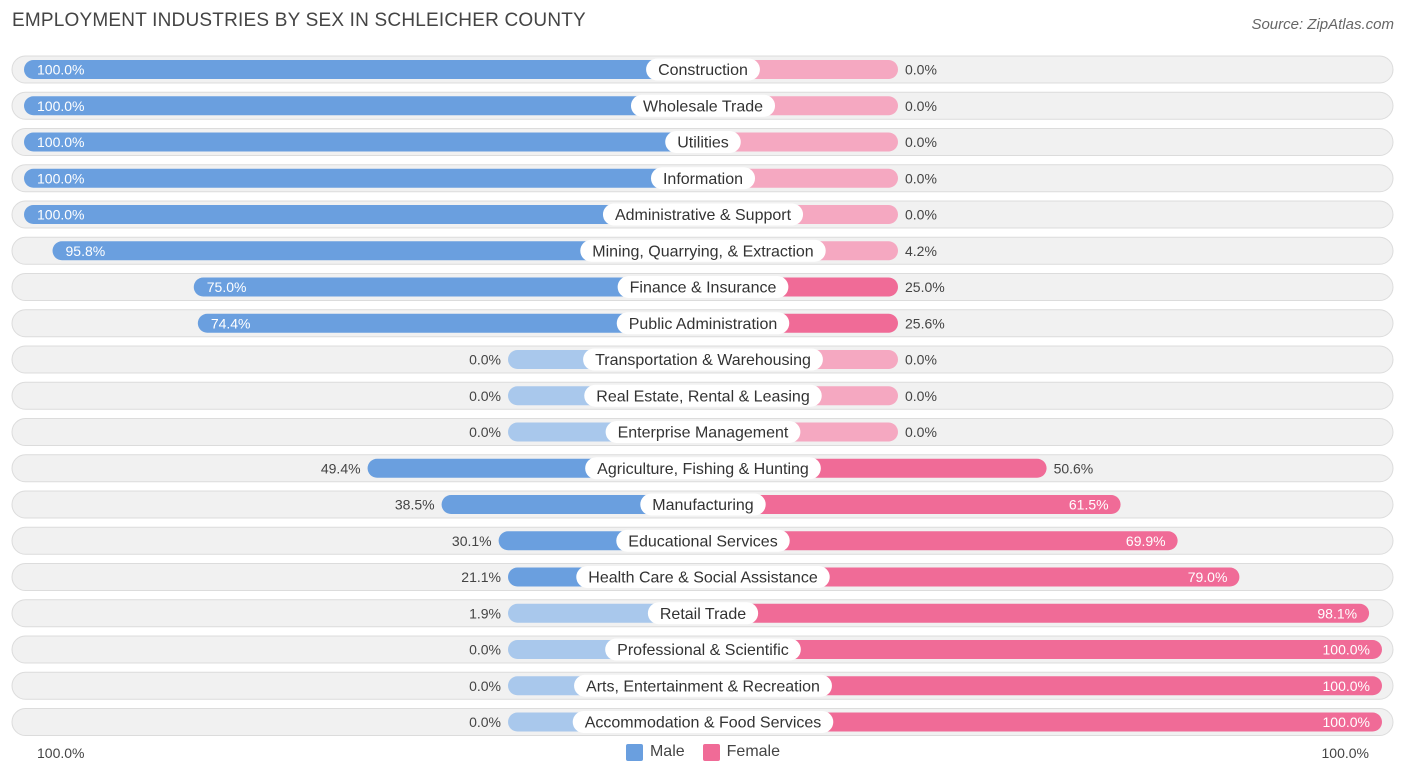  Describe the element at coordinates (702, 649) in the screenshot. I see `chart-row: Professional & Scientific 0.0% 100.0%` at that location.